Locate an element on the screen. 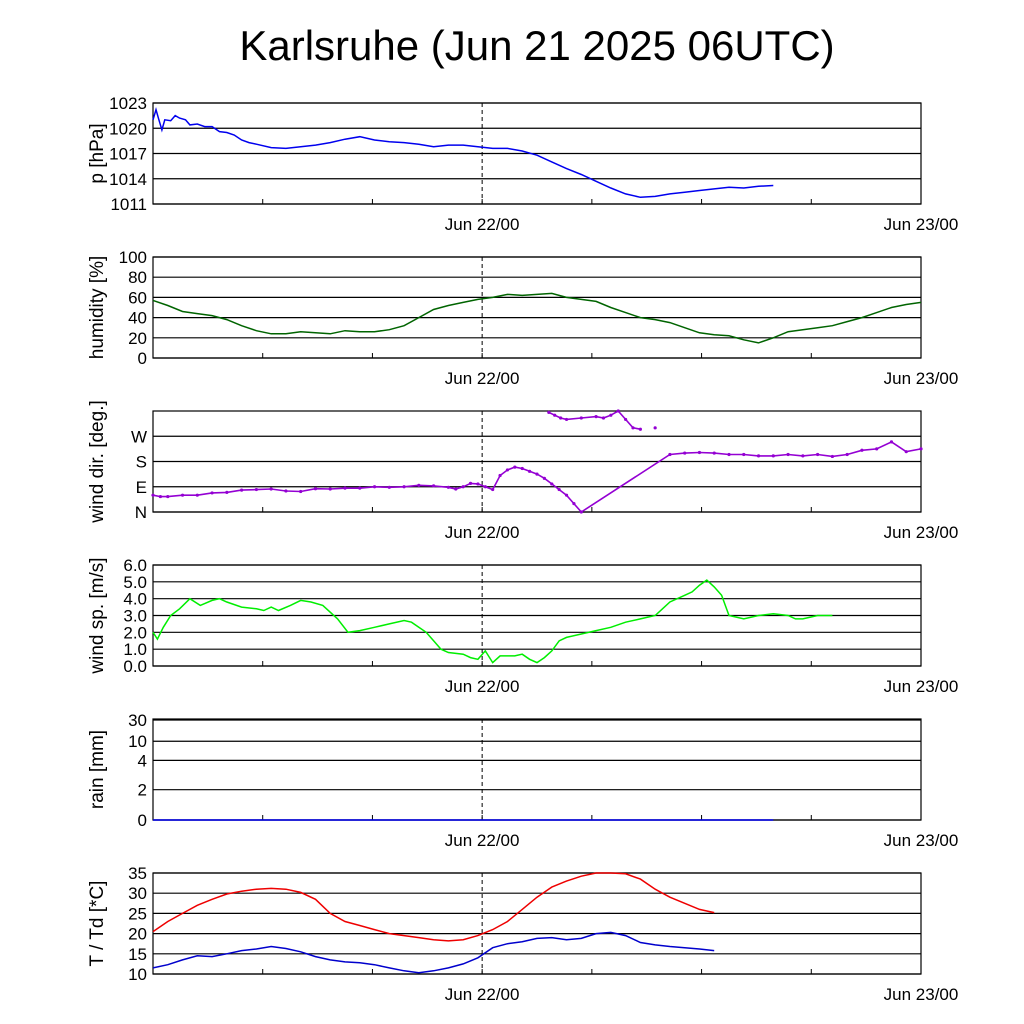 This screenshot has height=1024, width=1024. y-axis-label: T / Td [*C] is located at coordinates (97, 924).